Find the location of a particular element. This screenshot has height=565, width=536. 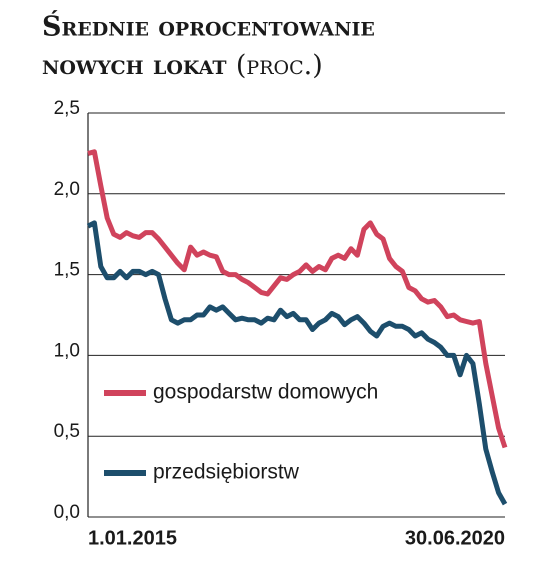

chart-title: nowych lokat is located at coordinates (134, 65).